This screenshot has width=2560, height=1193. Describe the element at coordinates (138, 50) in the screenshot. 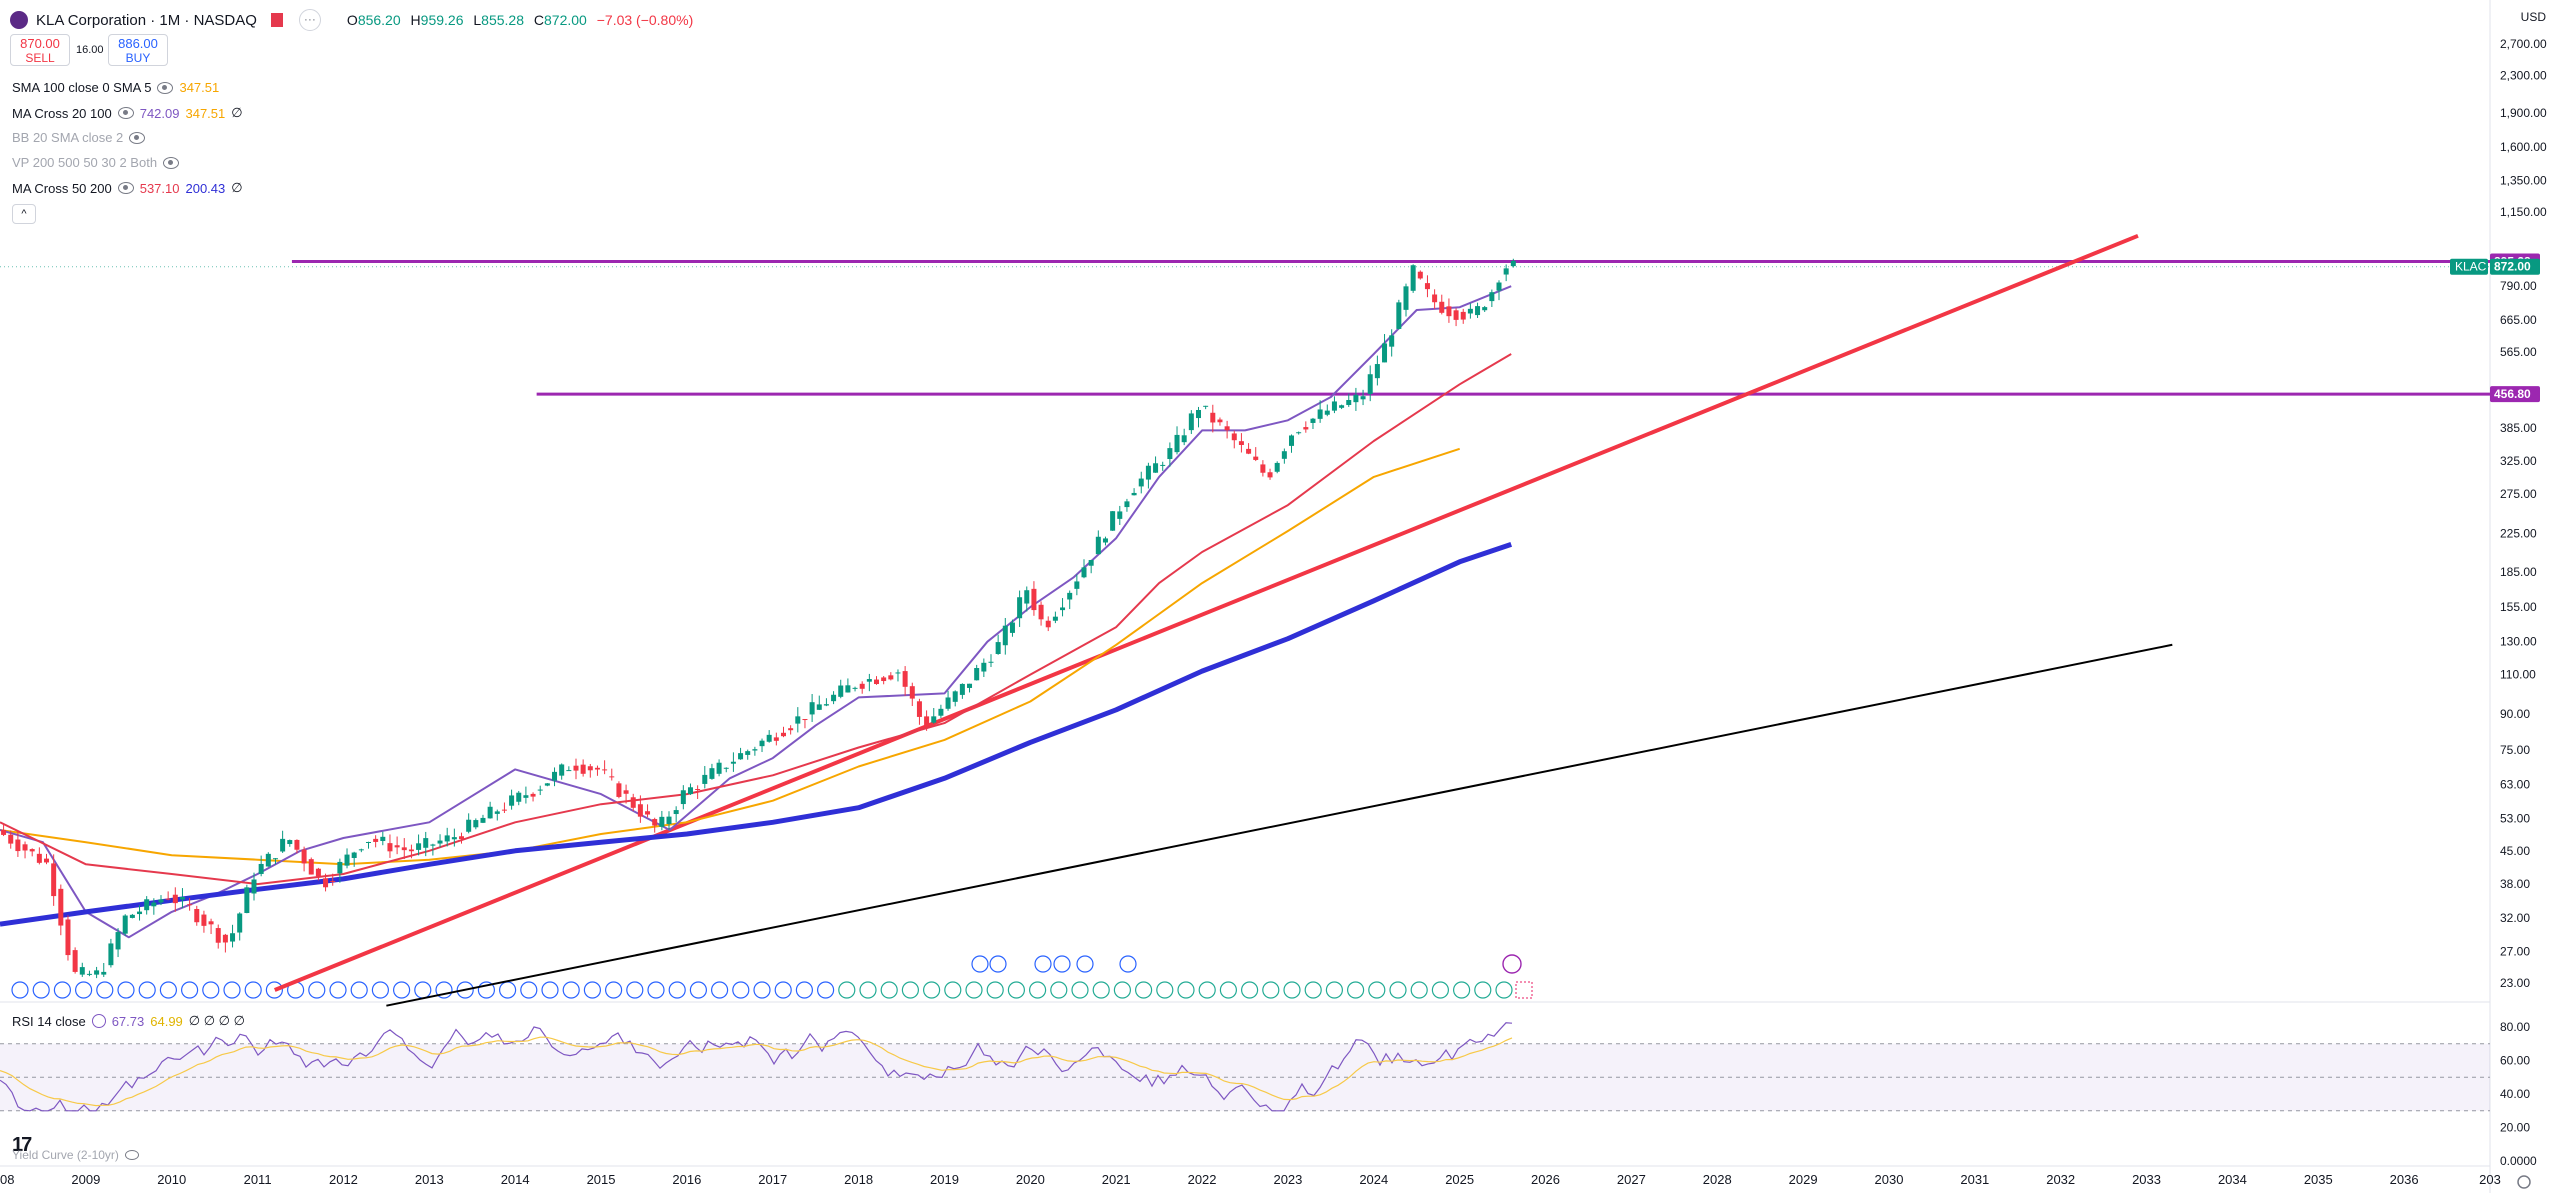

I see `buy-button: 886.00 BUY` at that location.